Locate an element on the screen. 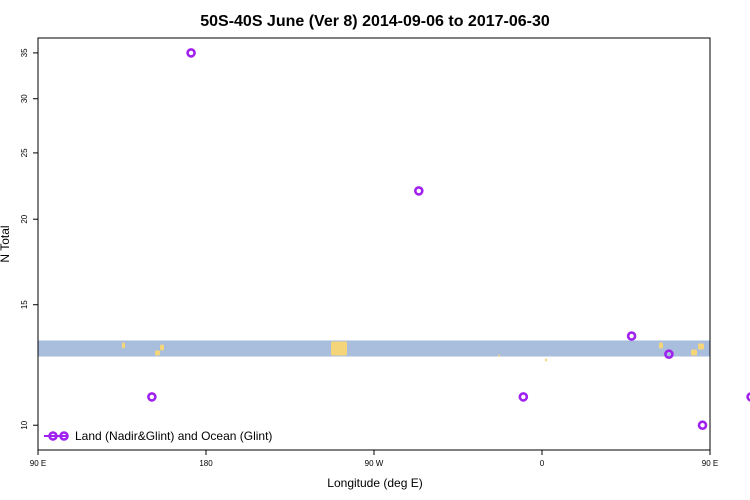 This screenshot has height=500, width=750. y-axis: 10 15 20 25 30 35 is located at coordinates (29, 239).